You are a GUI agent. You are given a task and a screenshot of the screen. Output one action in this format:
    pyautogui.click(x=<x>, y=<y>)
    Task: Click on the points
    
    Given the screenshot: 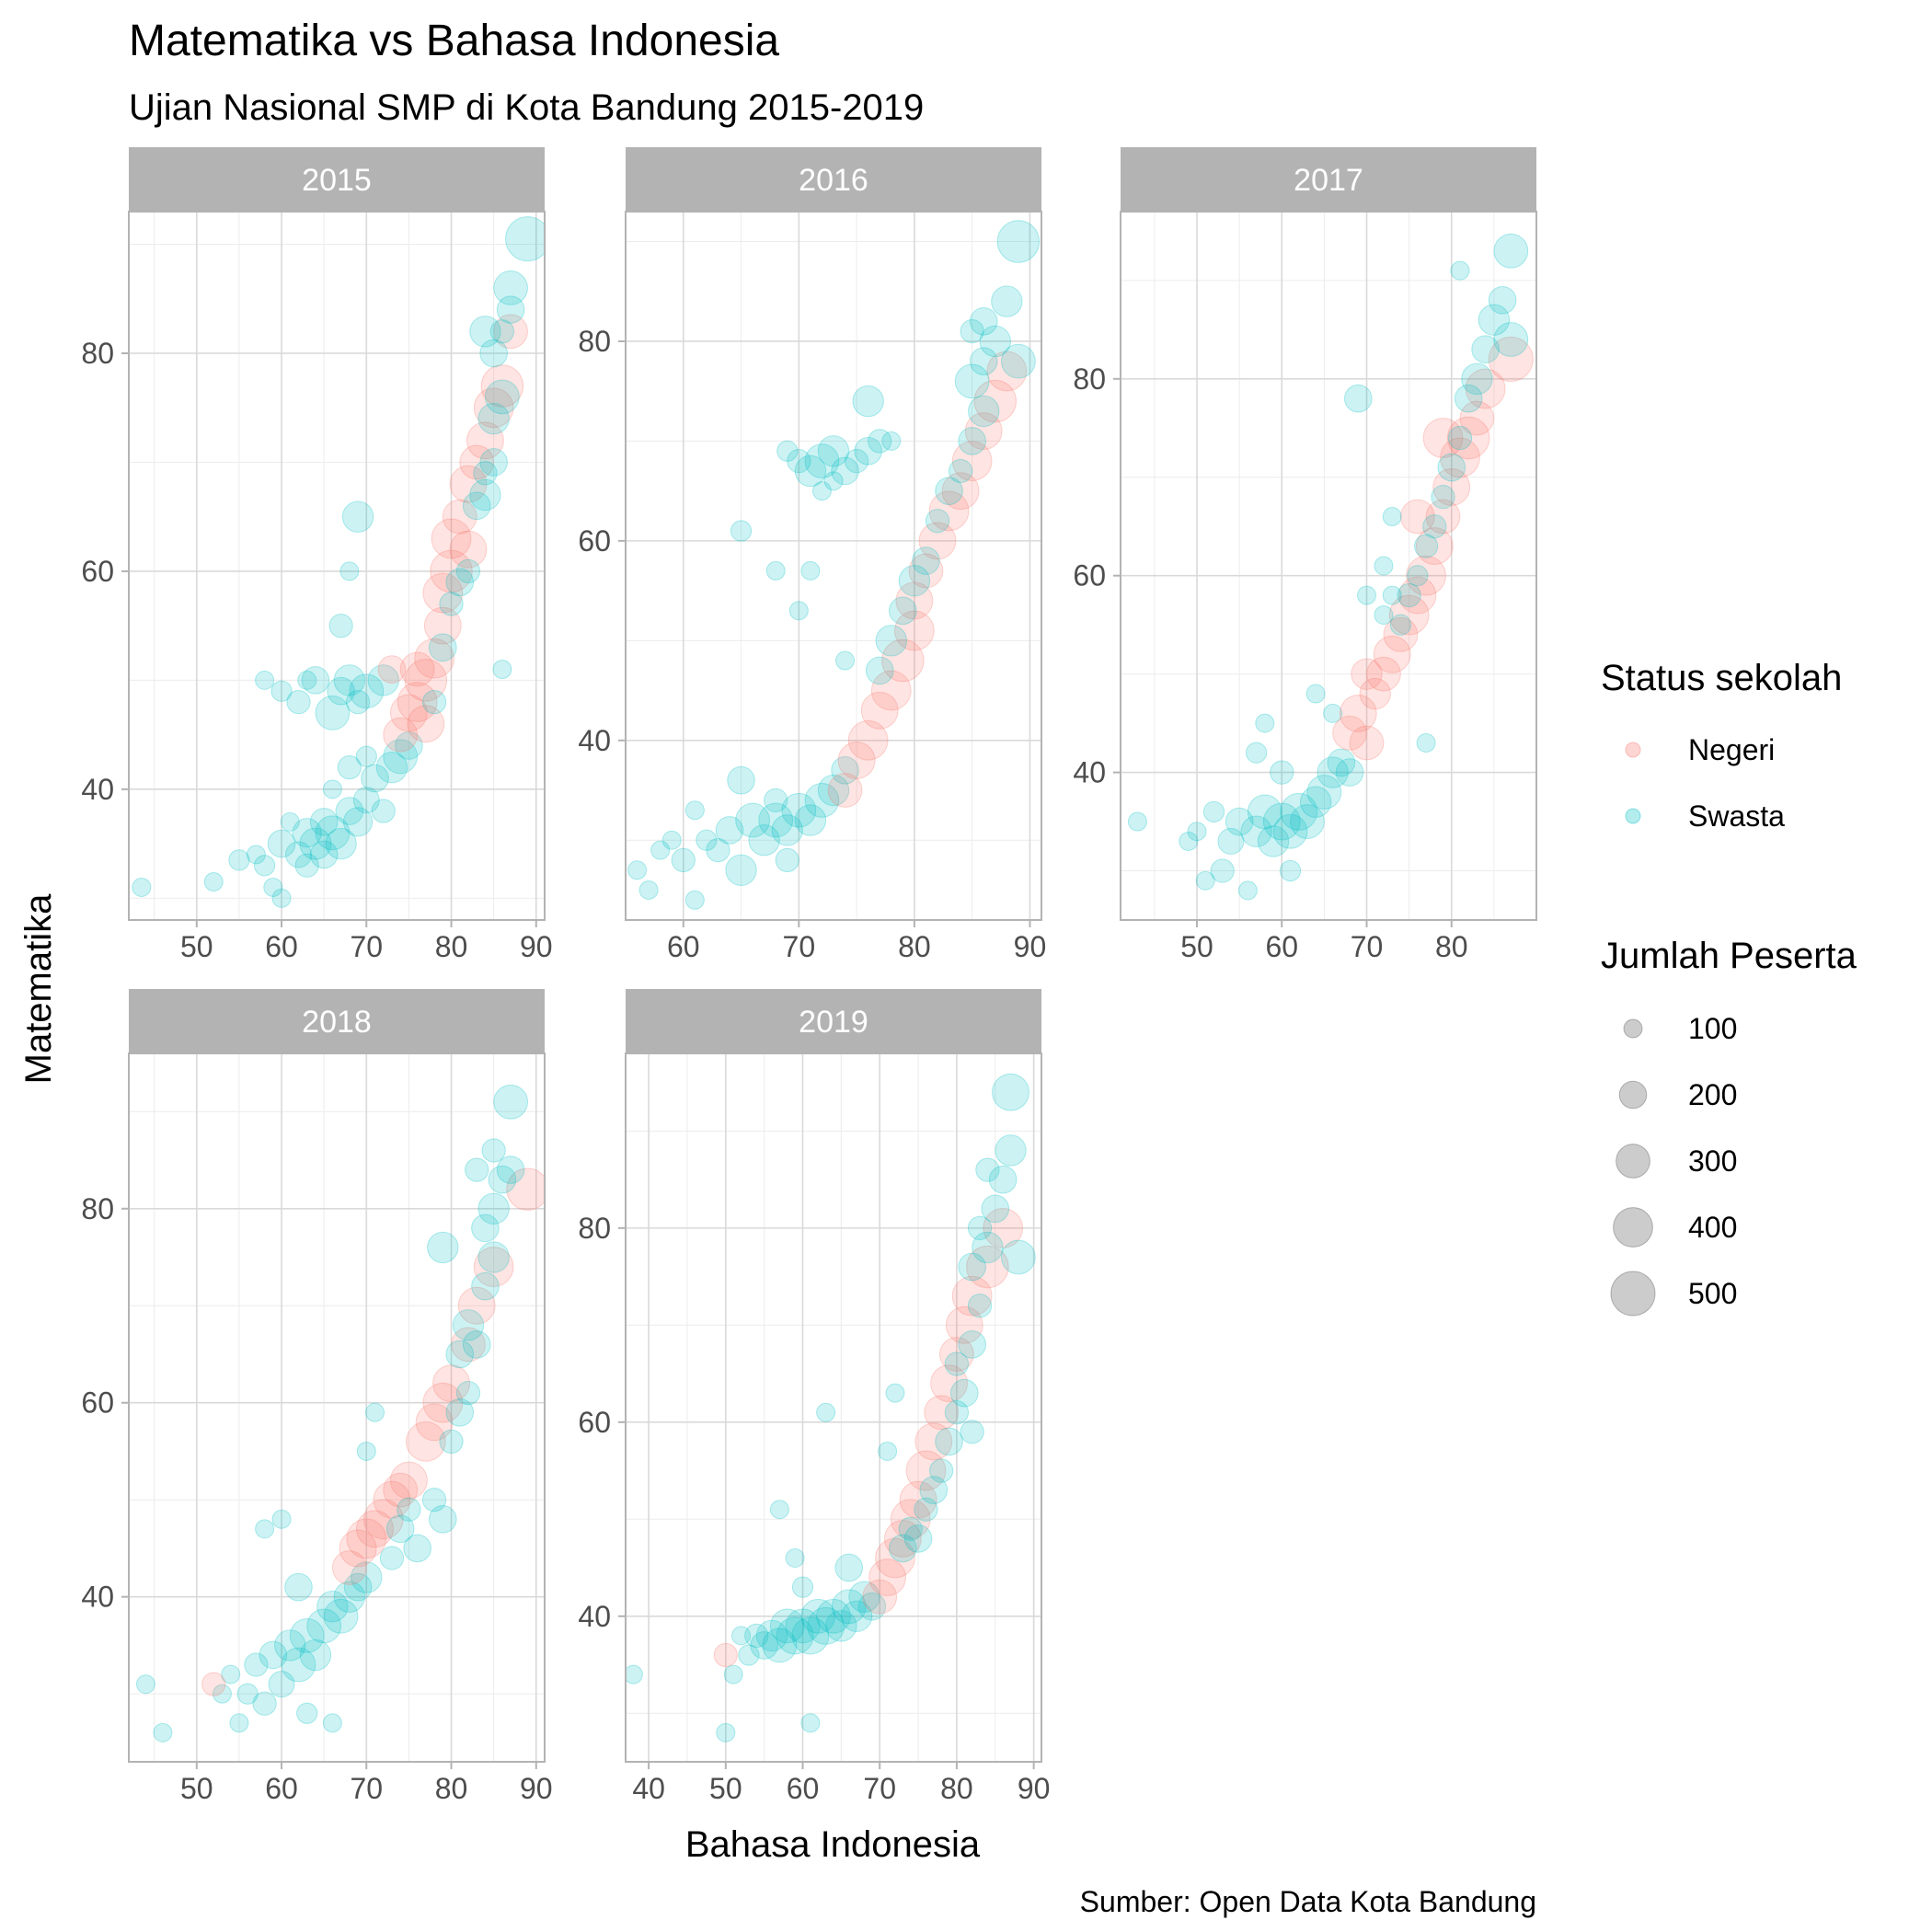 What is the action you would take?
    pyautogui.click(x=1330, y=567)
    